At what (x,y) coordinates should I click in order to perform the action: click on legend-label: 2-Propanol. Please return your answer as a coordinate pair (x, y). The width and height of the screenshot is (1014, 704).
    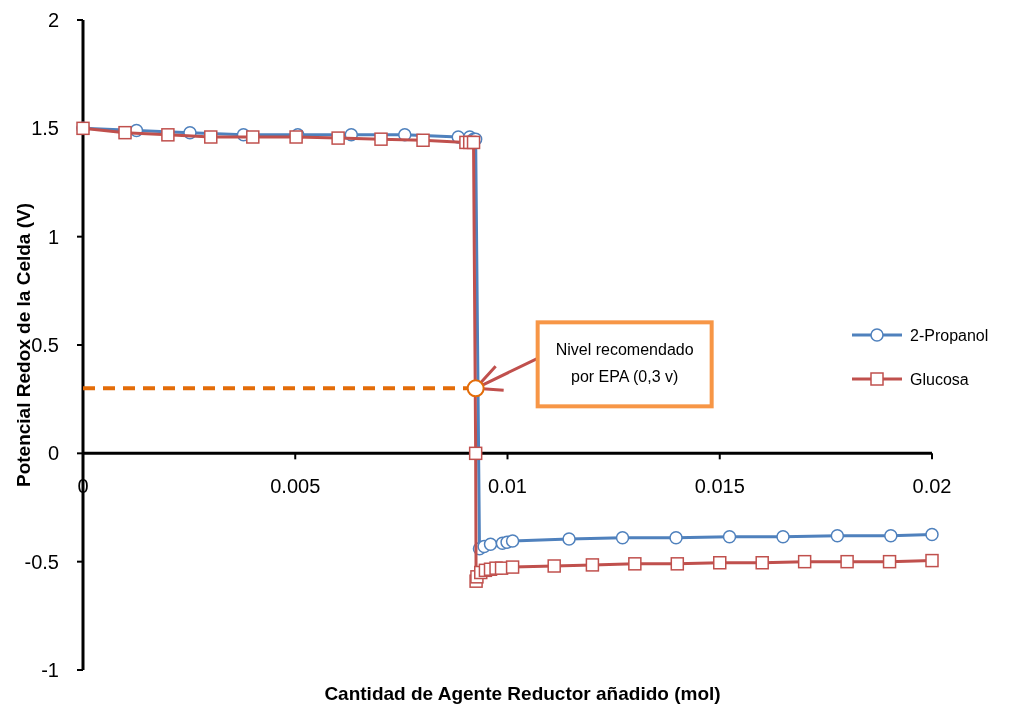
    Looking at the image, I should click on (949, 335).